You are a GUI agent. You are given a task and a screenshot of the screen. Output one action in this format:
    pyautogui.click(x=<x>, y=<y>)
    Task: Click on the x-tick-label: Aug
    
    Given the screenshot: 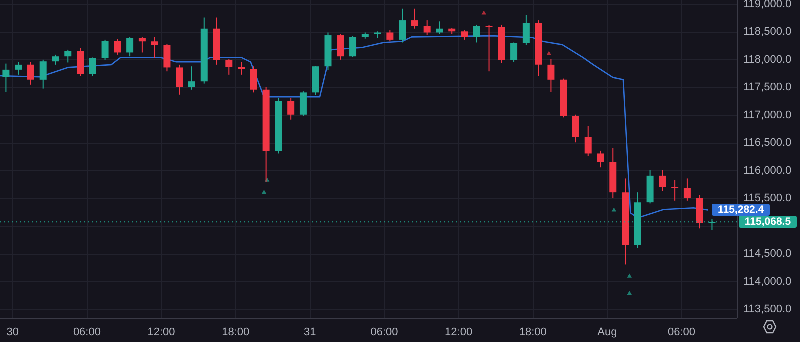 What is the action you would take?
    pyautogui.click(x=608, y=332)
    